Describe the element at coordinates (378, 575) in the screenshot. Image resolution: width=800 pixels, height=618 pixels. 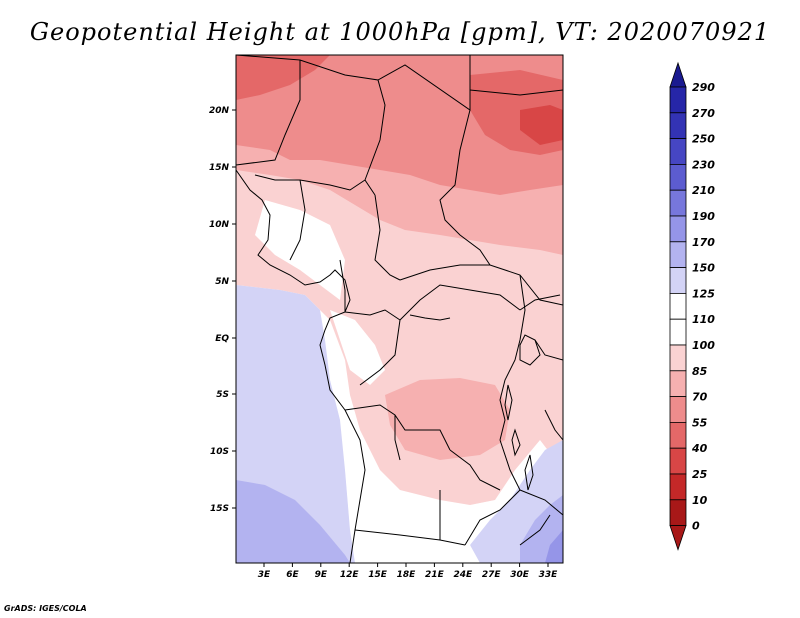
I see `lon-label: 15E` at that location.